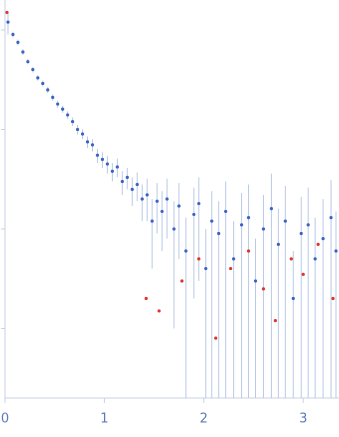 This screenshot has width=339, height=437. What do you see at coordinates (104, 419) in the screenshot?
I see `x-tick-label: 1` at bounding box center [104, 419].